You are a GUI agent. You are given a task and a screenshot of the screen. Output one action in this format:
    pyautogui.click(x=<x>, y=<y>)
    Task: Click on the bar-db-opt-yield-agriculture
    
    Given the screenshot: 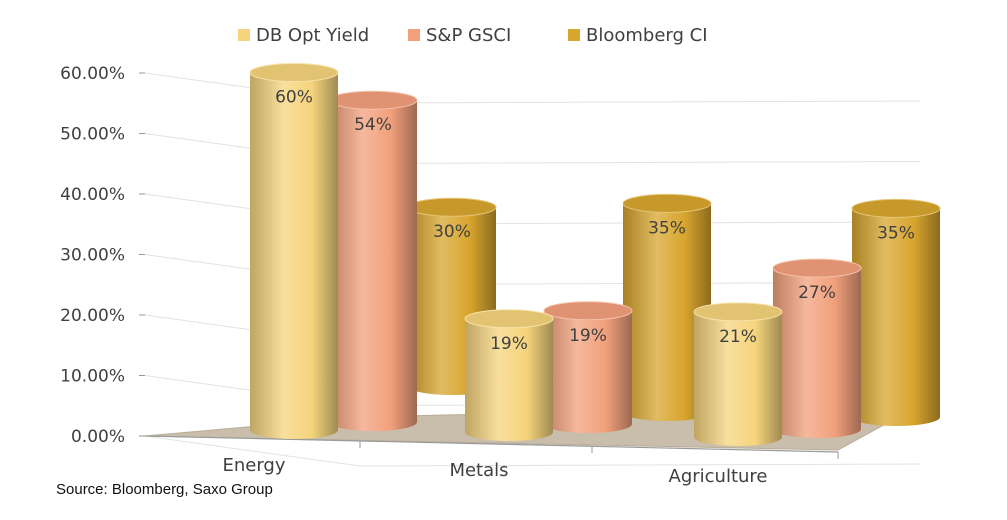 What is the action you would take?
    pyautogui.click(x=738, y=374)
    